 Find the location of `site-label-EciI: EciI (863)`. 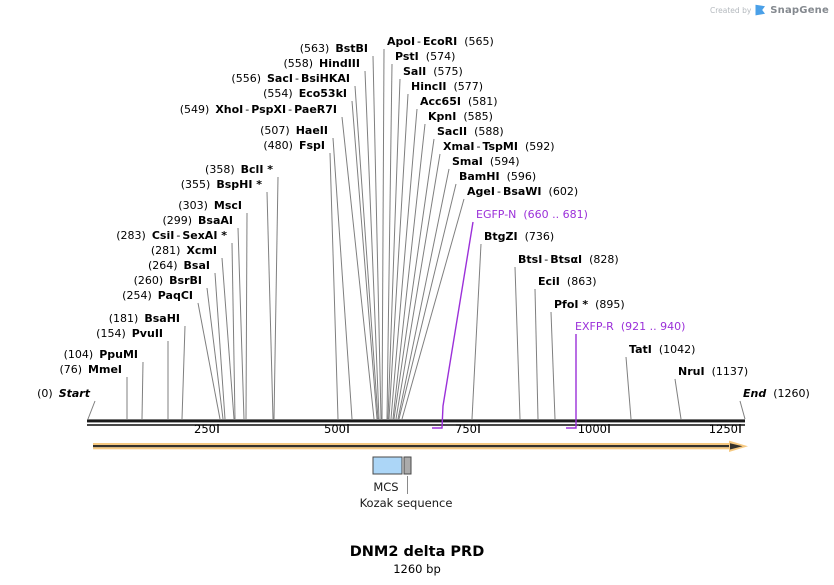

site-label-EciI: EciI (863) is located at coordinates (567, 282).